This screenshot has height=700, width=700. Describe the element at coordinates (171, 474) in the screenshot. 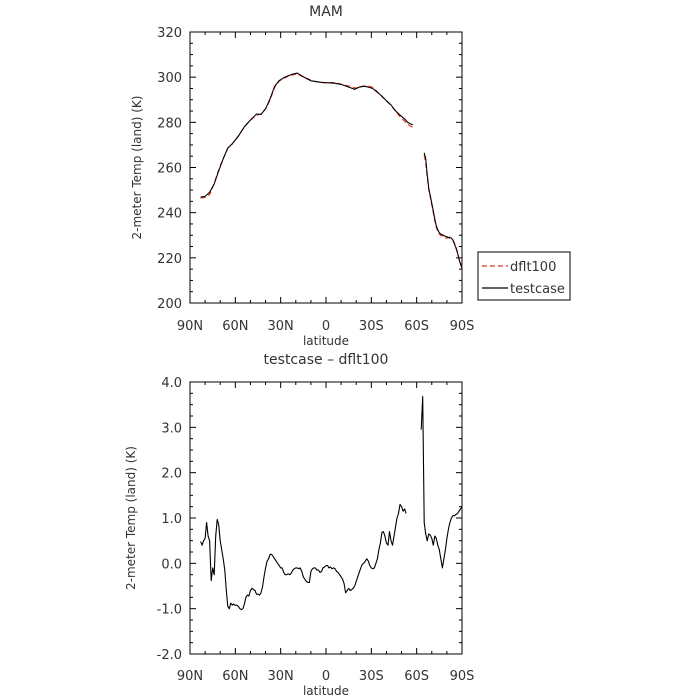

I see `y-tick-label: 2.0` at that location.